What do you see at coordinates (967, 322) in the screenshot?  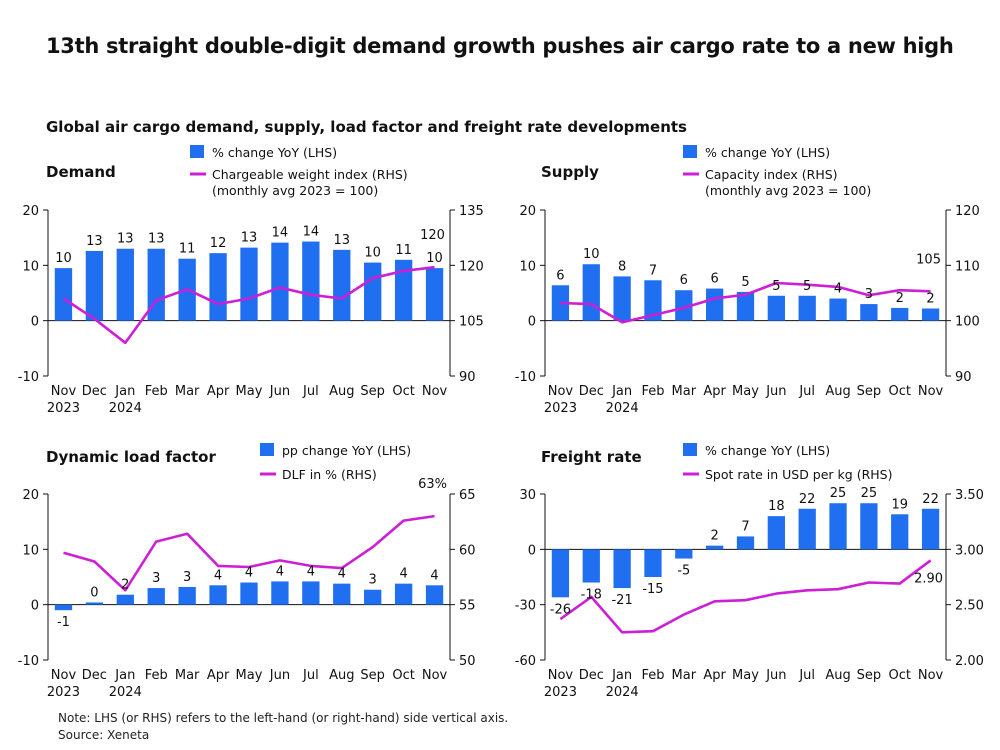 I see `right-tick-label: 100` at bounding box center [967, 322].